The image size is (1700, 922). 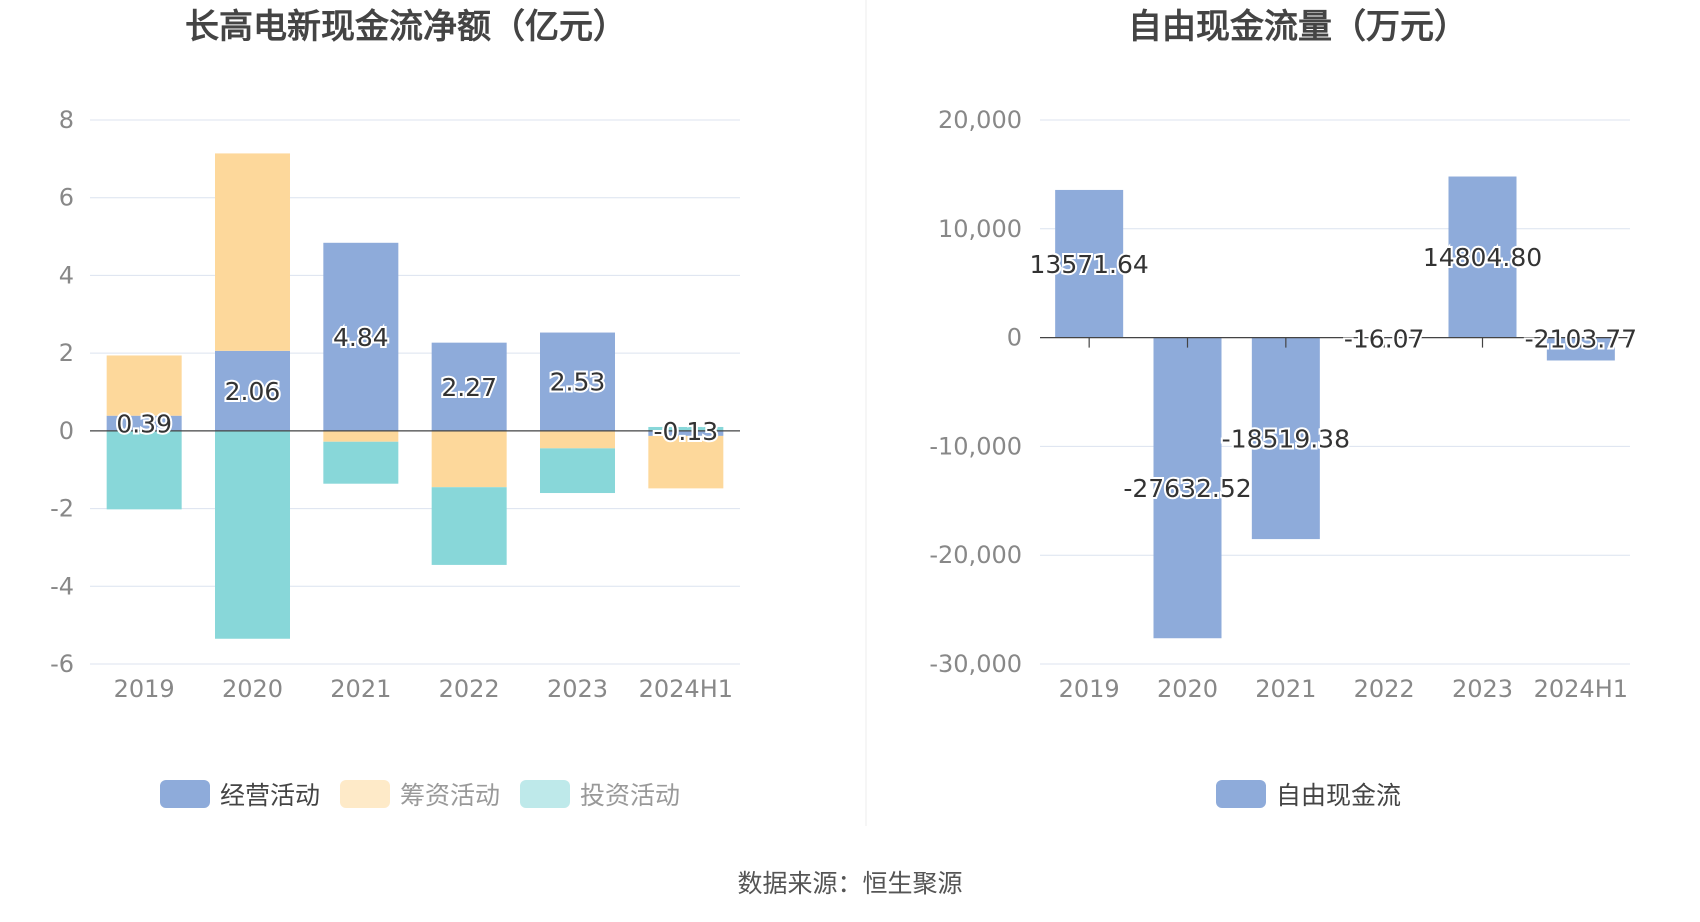 I want to click on data-label: 2.53, so click(x=578, y=382).